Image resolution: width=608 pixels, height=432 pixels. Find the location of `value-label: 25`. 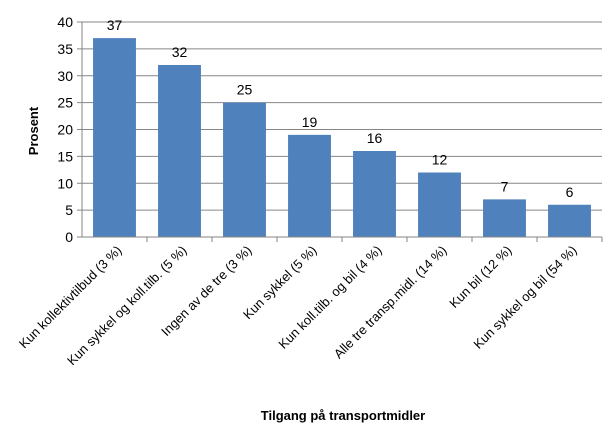

value-label: 25 is located at coordinates (245, 90).